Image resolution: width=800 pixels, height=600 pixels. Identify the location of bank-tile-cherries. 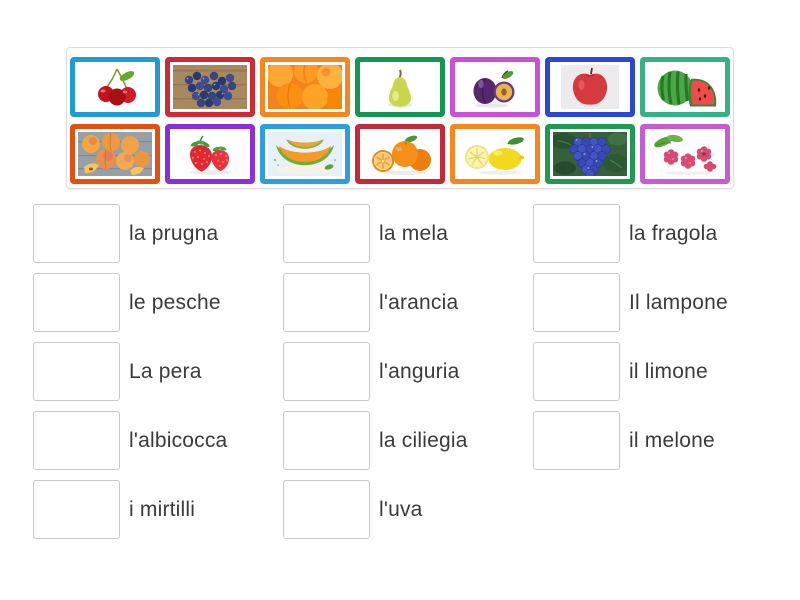
(115, 87).